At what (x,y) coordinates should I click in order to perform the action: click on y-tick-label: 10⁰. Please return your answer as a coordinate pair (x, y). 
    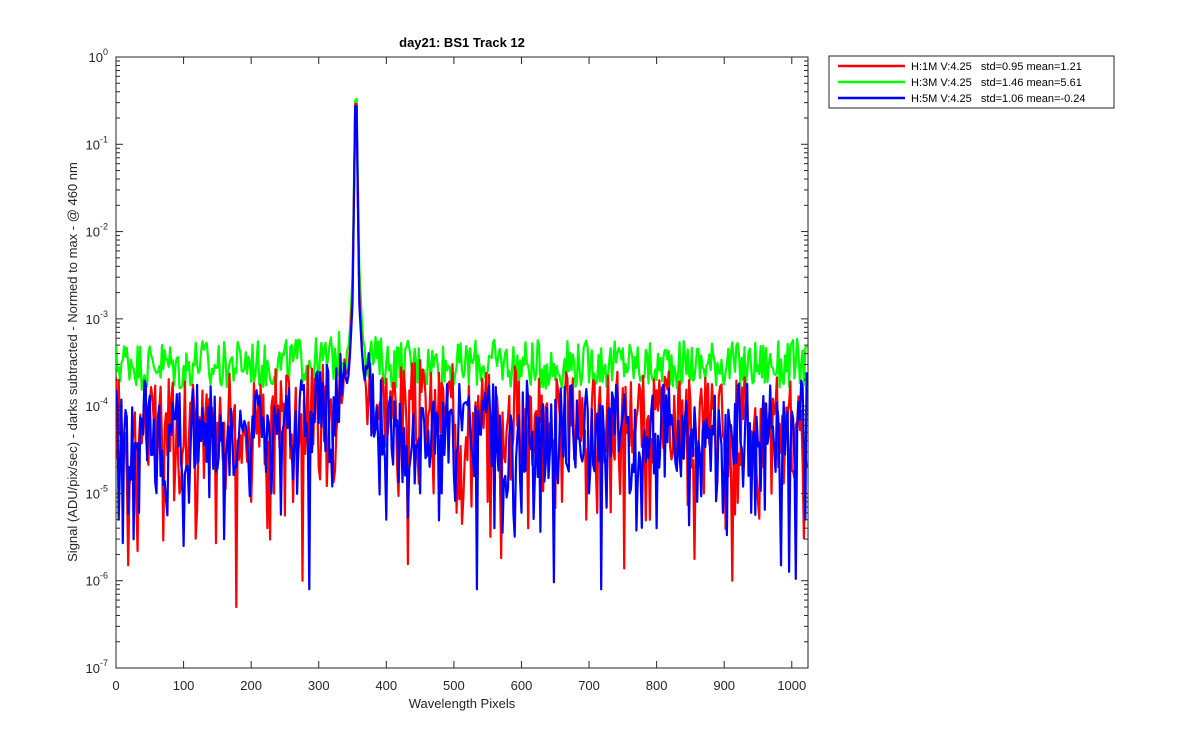
    Looking at the image, I should click on (98, 56).